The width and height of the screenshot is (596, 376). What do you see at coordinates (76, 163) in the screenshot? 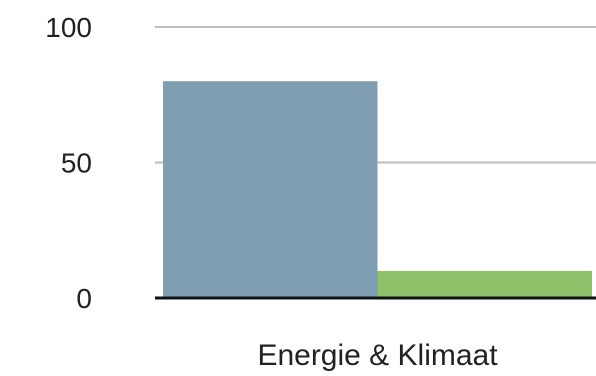
I see `y-tick-label-50: 50` at bounding box center [76, 163].